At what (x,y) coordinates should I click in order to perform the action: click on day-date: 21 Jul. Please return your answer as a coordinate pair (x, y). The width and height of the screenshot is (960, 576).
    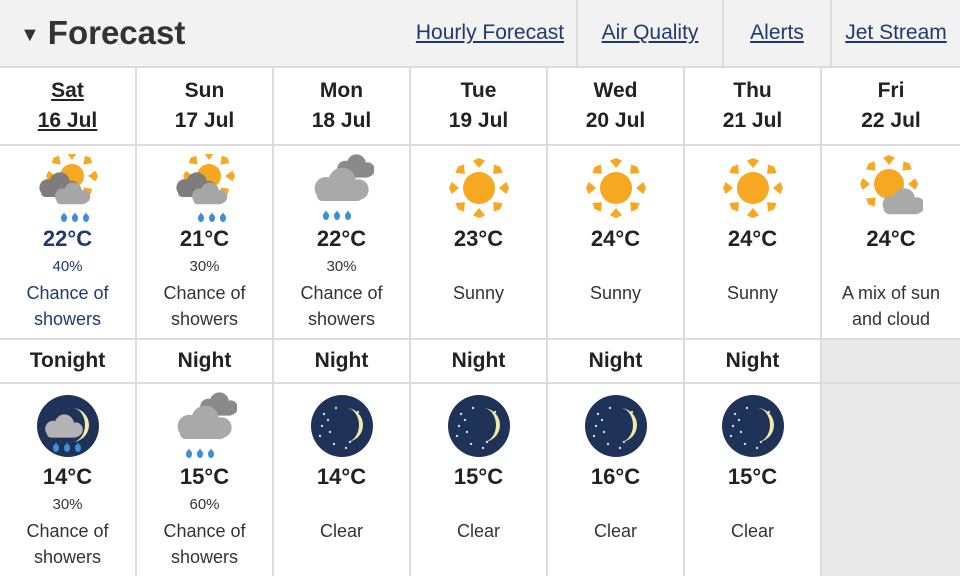
    Looking at the image, I should click on (752, 120).